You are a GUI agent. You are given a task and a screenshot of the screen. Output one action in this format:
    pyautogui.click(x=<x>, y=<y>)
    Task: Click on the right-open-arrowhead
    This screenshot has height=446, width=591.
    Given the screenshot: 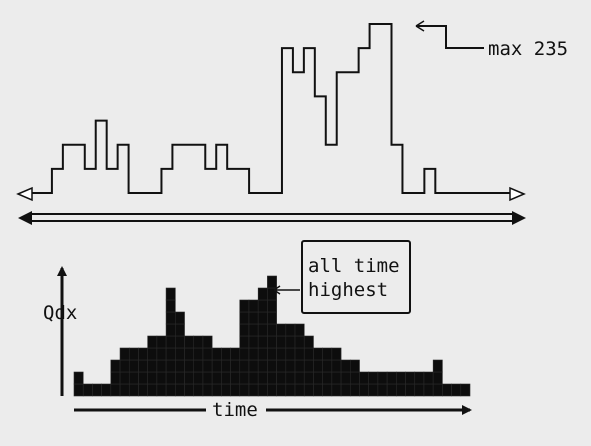 What is the action you would take?
    pyautogui.click(x=517, y=194)
    